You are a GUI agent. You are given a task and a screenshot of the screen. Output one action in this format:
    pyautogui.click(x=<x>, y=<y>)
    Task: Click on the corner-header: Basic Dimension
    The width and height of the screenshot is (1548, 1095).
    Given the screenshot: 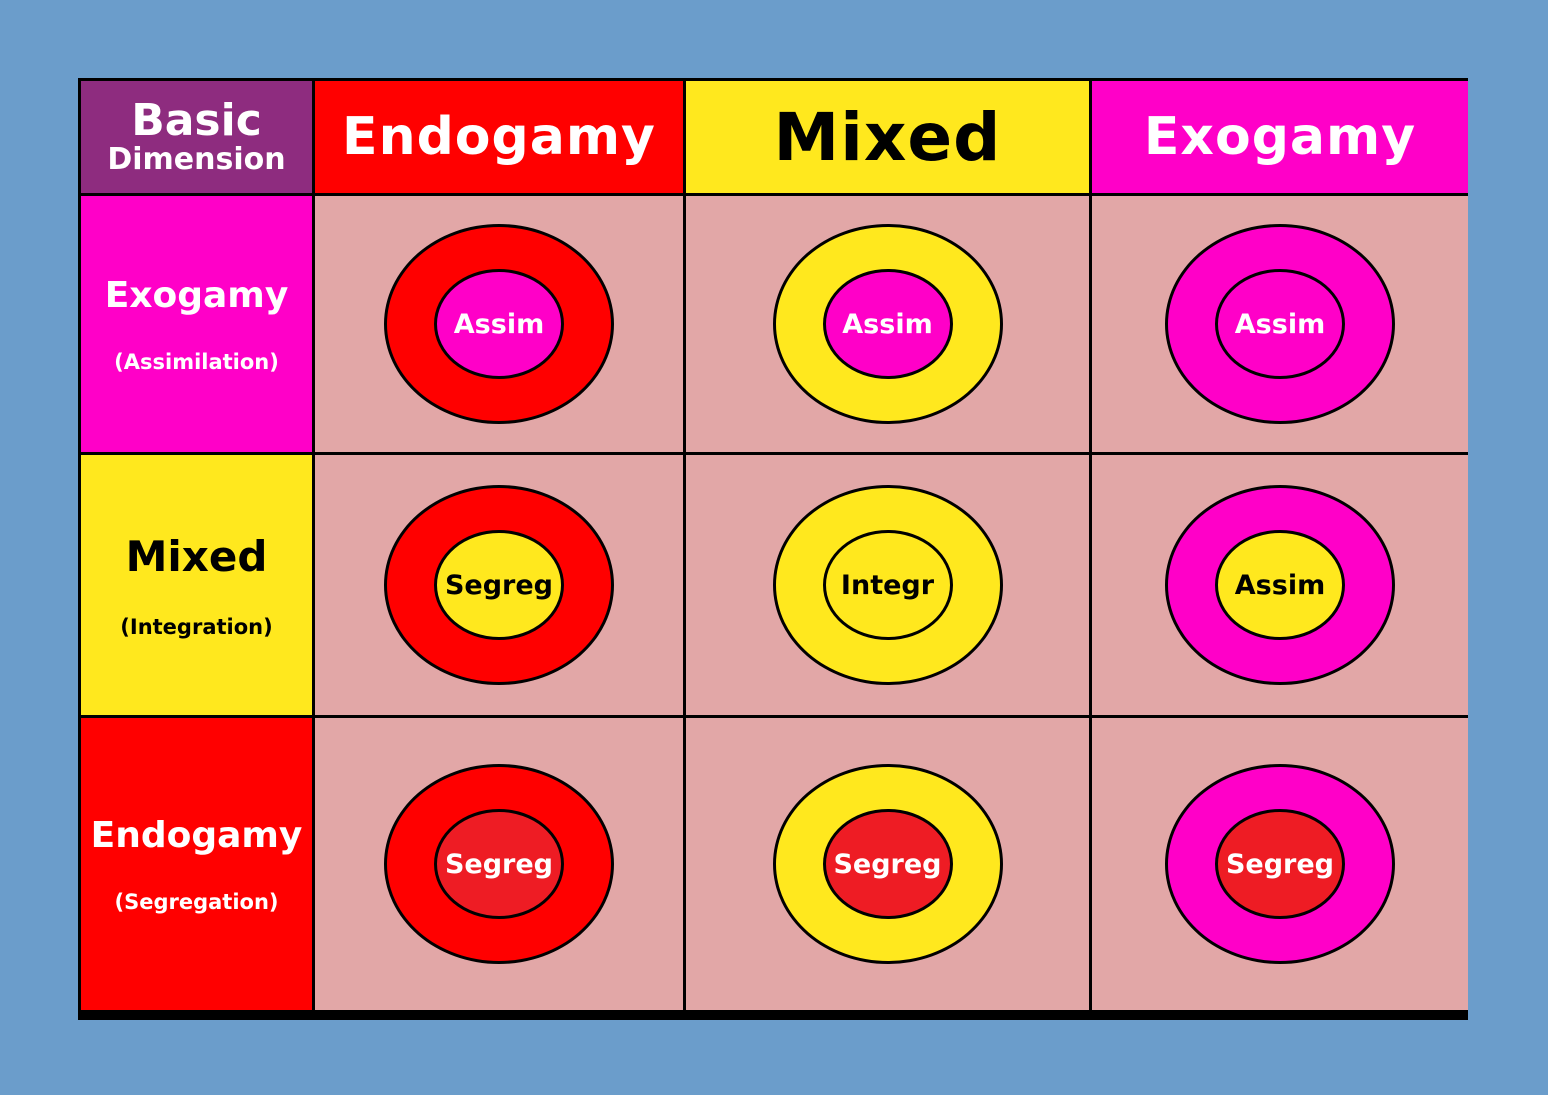 What is the action you would take?
    pyautogui.click(x=196, y=137)
    